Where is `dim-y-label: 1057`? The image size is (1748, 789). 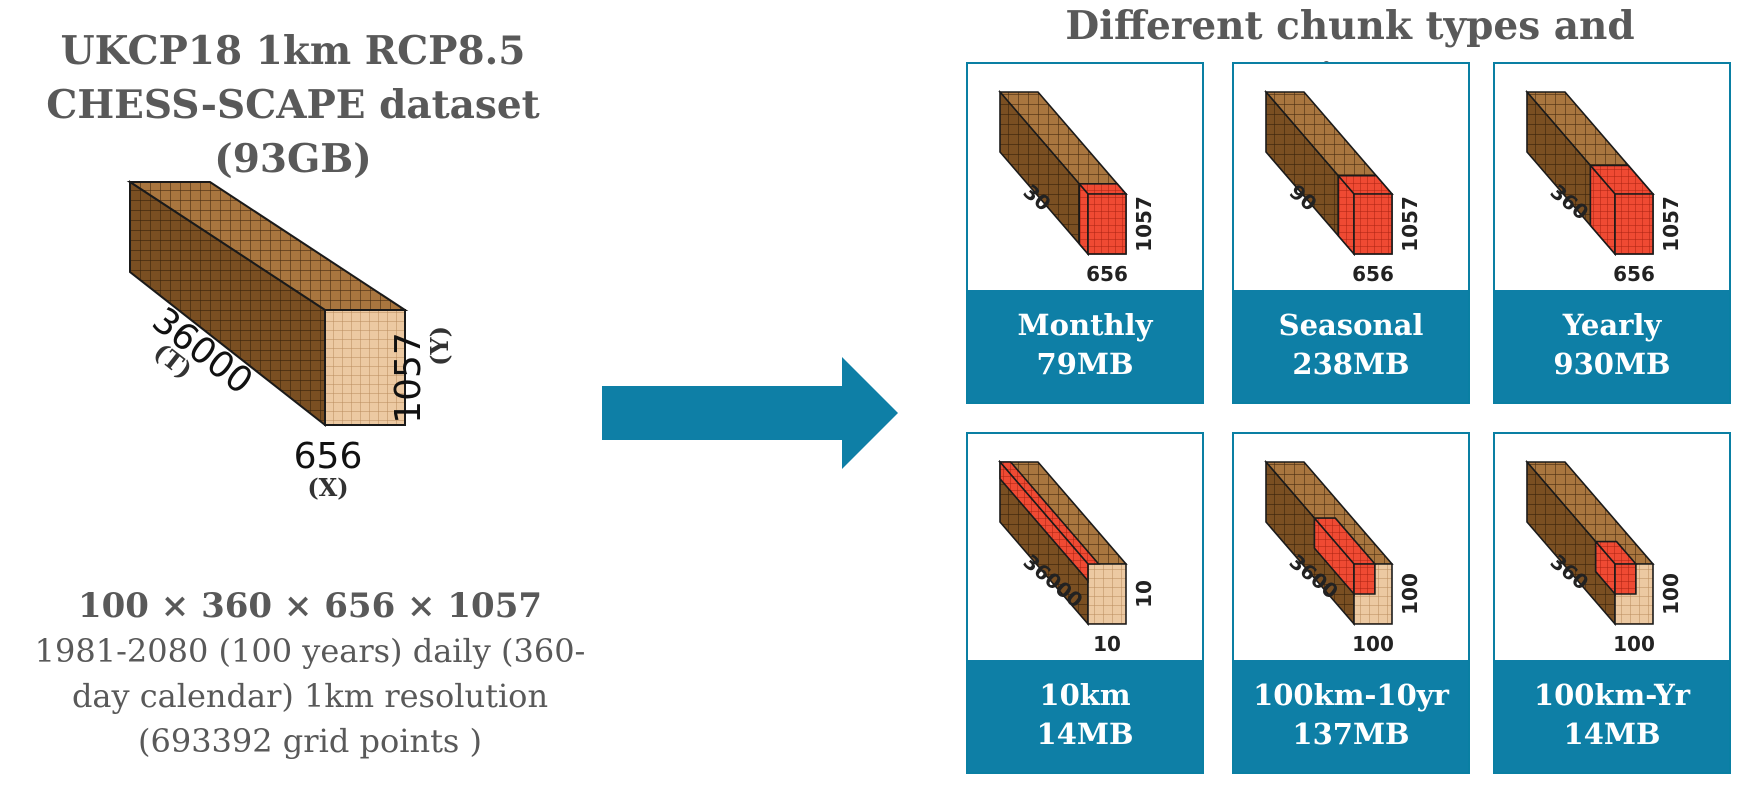 dim-y-label: 1057 is located at coordinates (408, 378).